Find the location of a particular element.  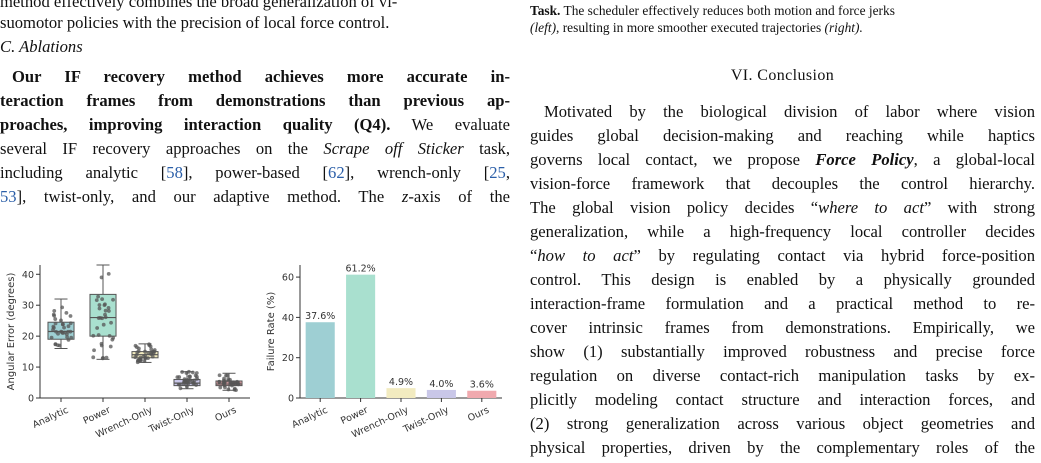

subsection-heading: C. Ablations is located at coordinates (41, 46).